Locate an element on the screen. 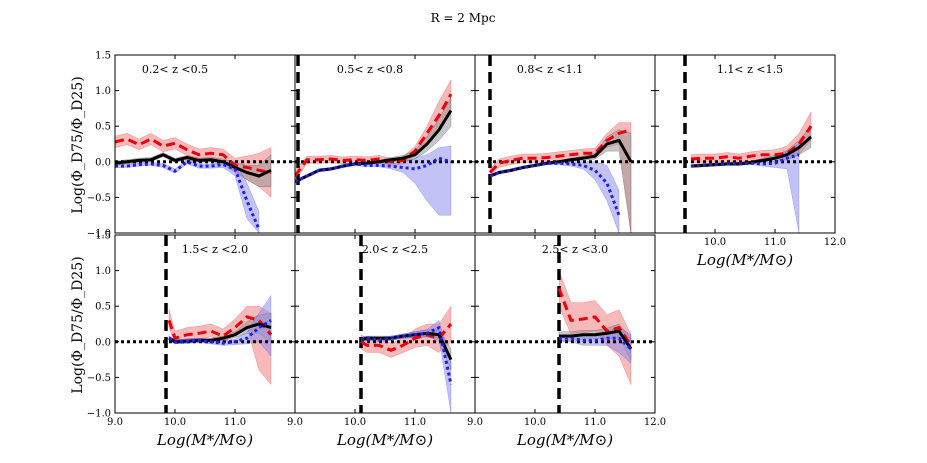  panel-label: 1.5< z <2.0 is located at coordinates (215, 249).